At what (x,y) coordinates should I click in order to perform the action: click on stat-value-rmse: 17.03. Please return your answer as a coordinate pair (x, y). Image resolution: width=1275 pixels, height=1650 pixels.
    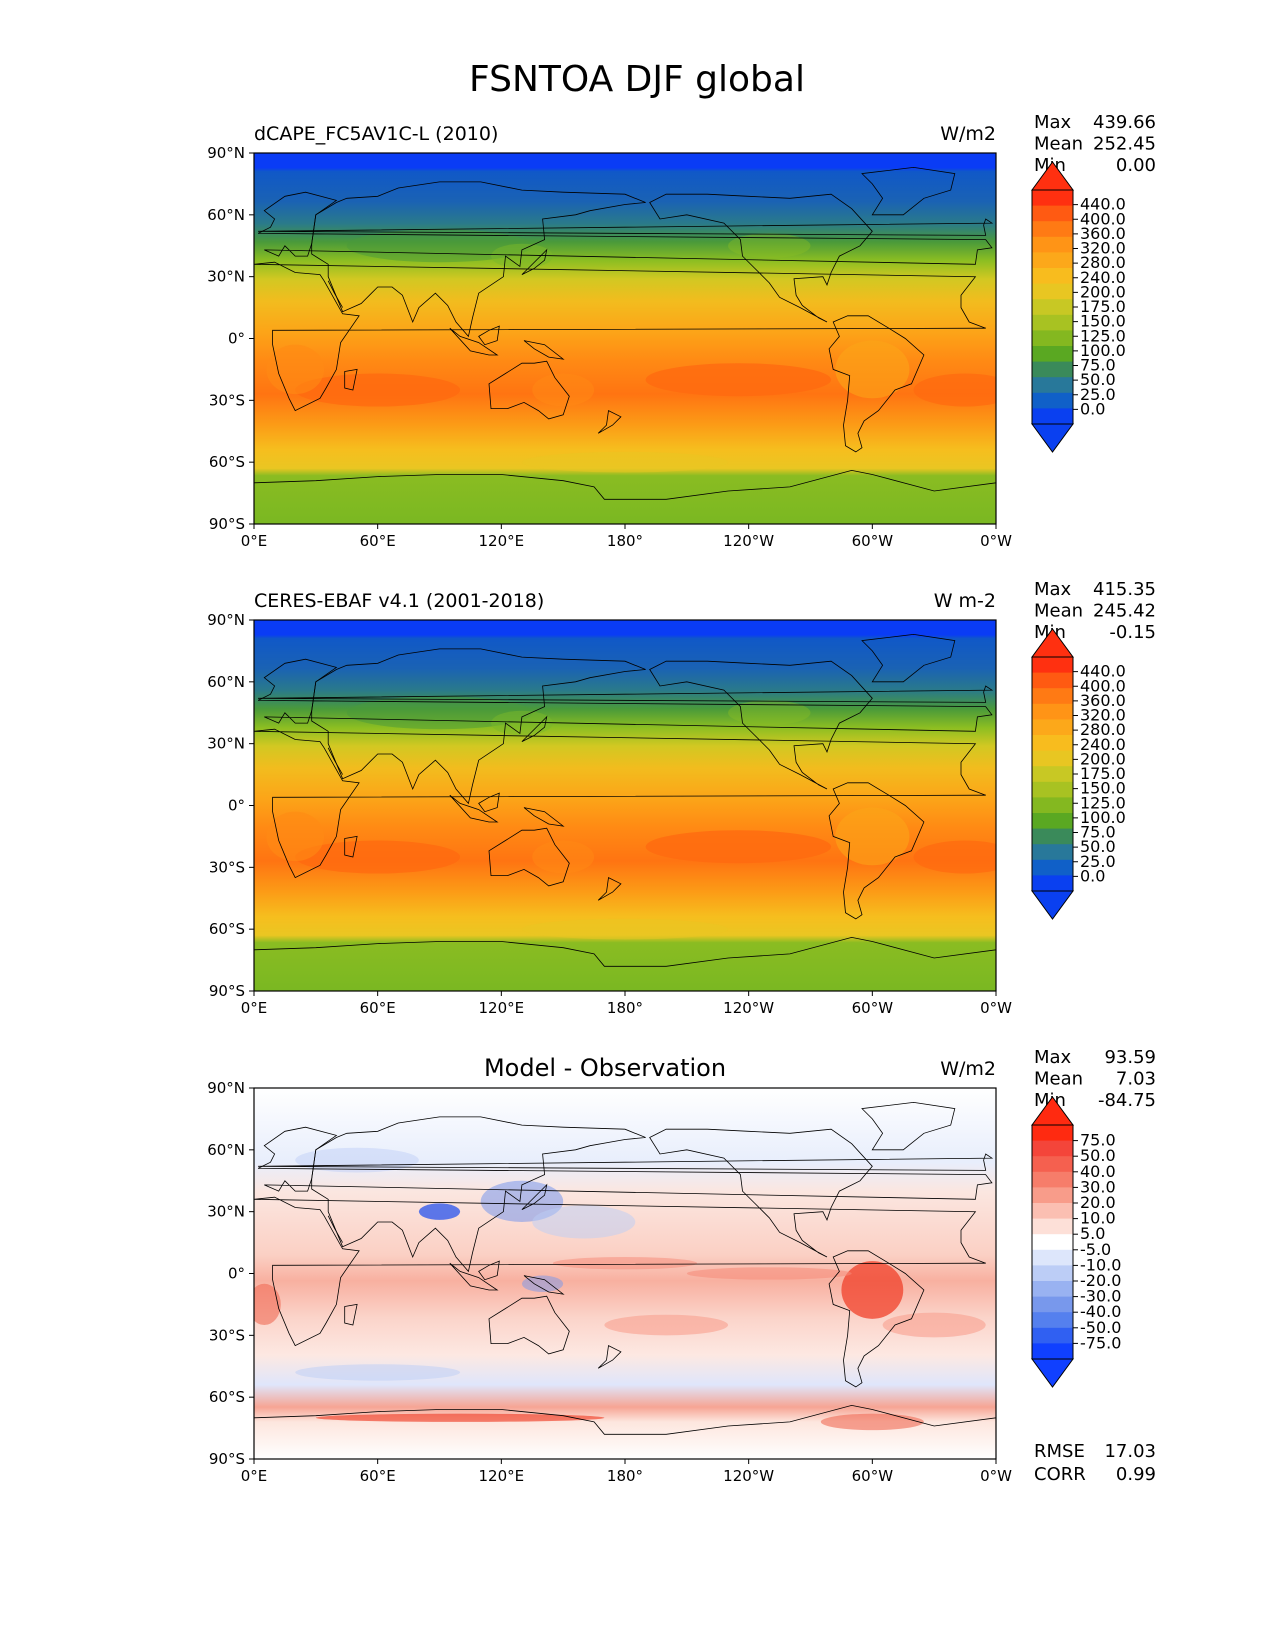
    Looking at the image, I should click on (1130, 1451).